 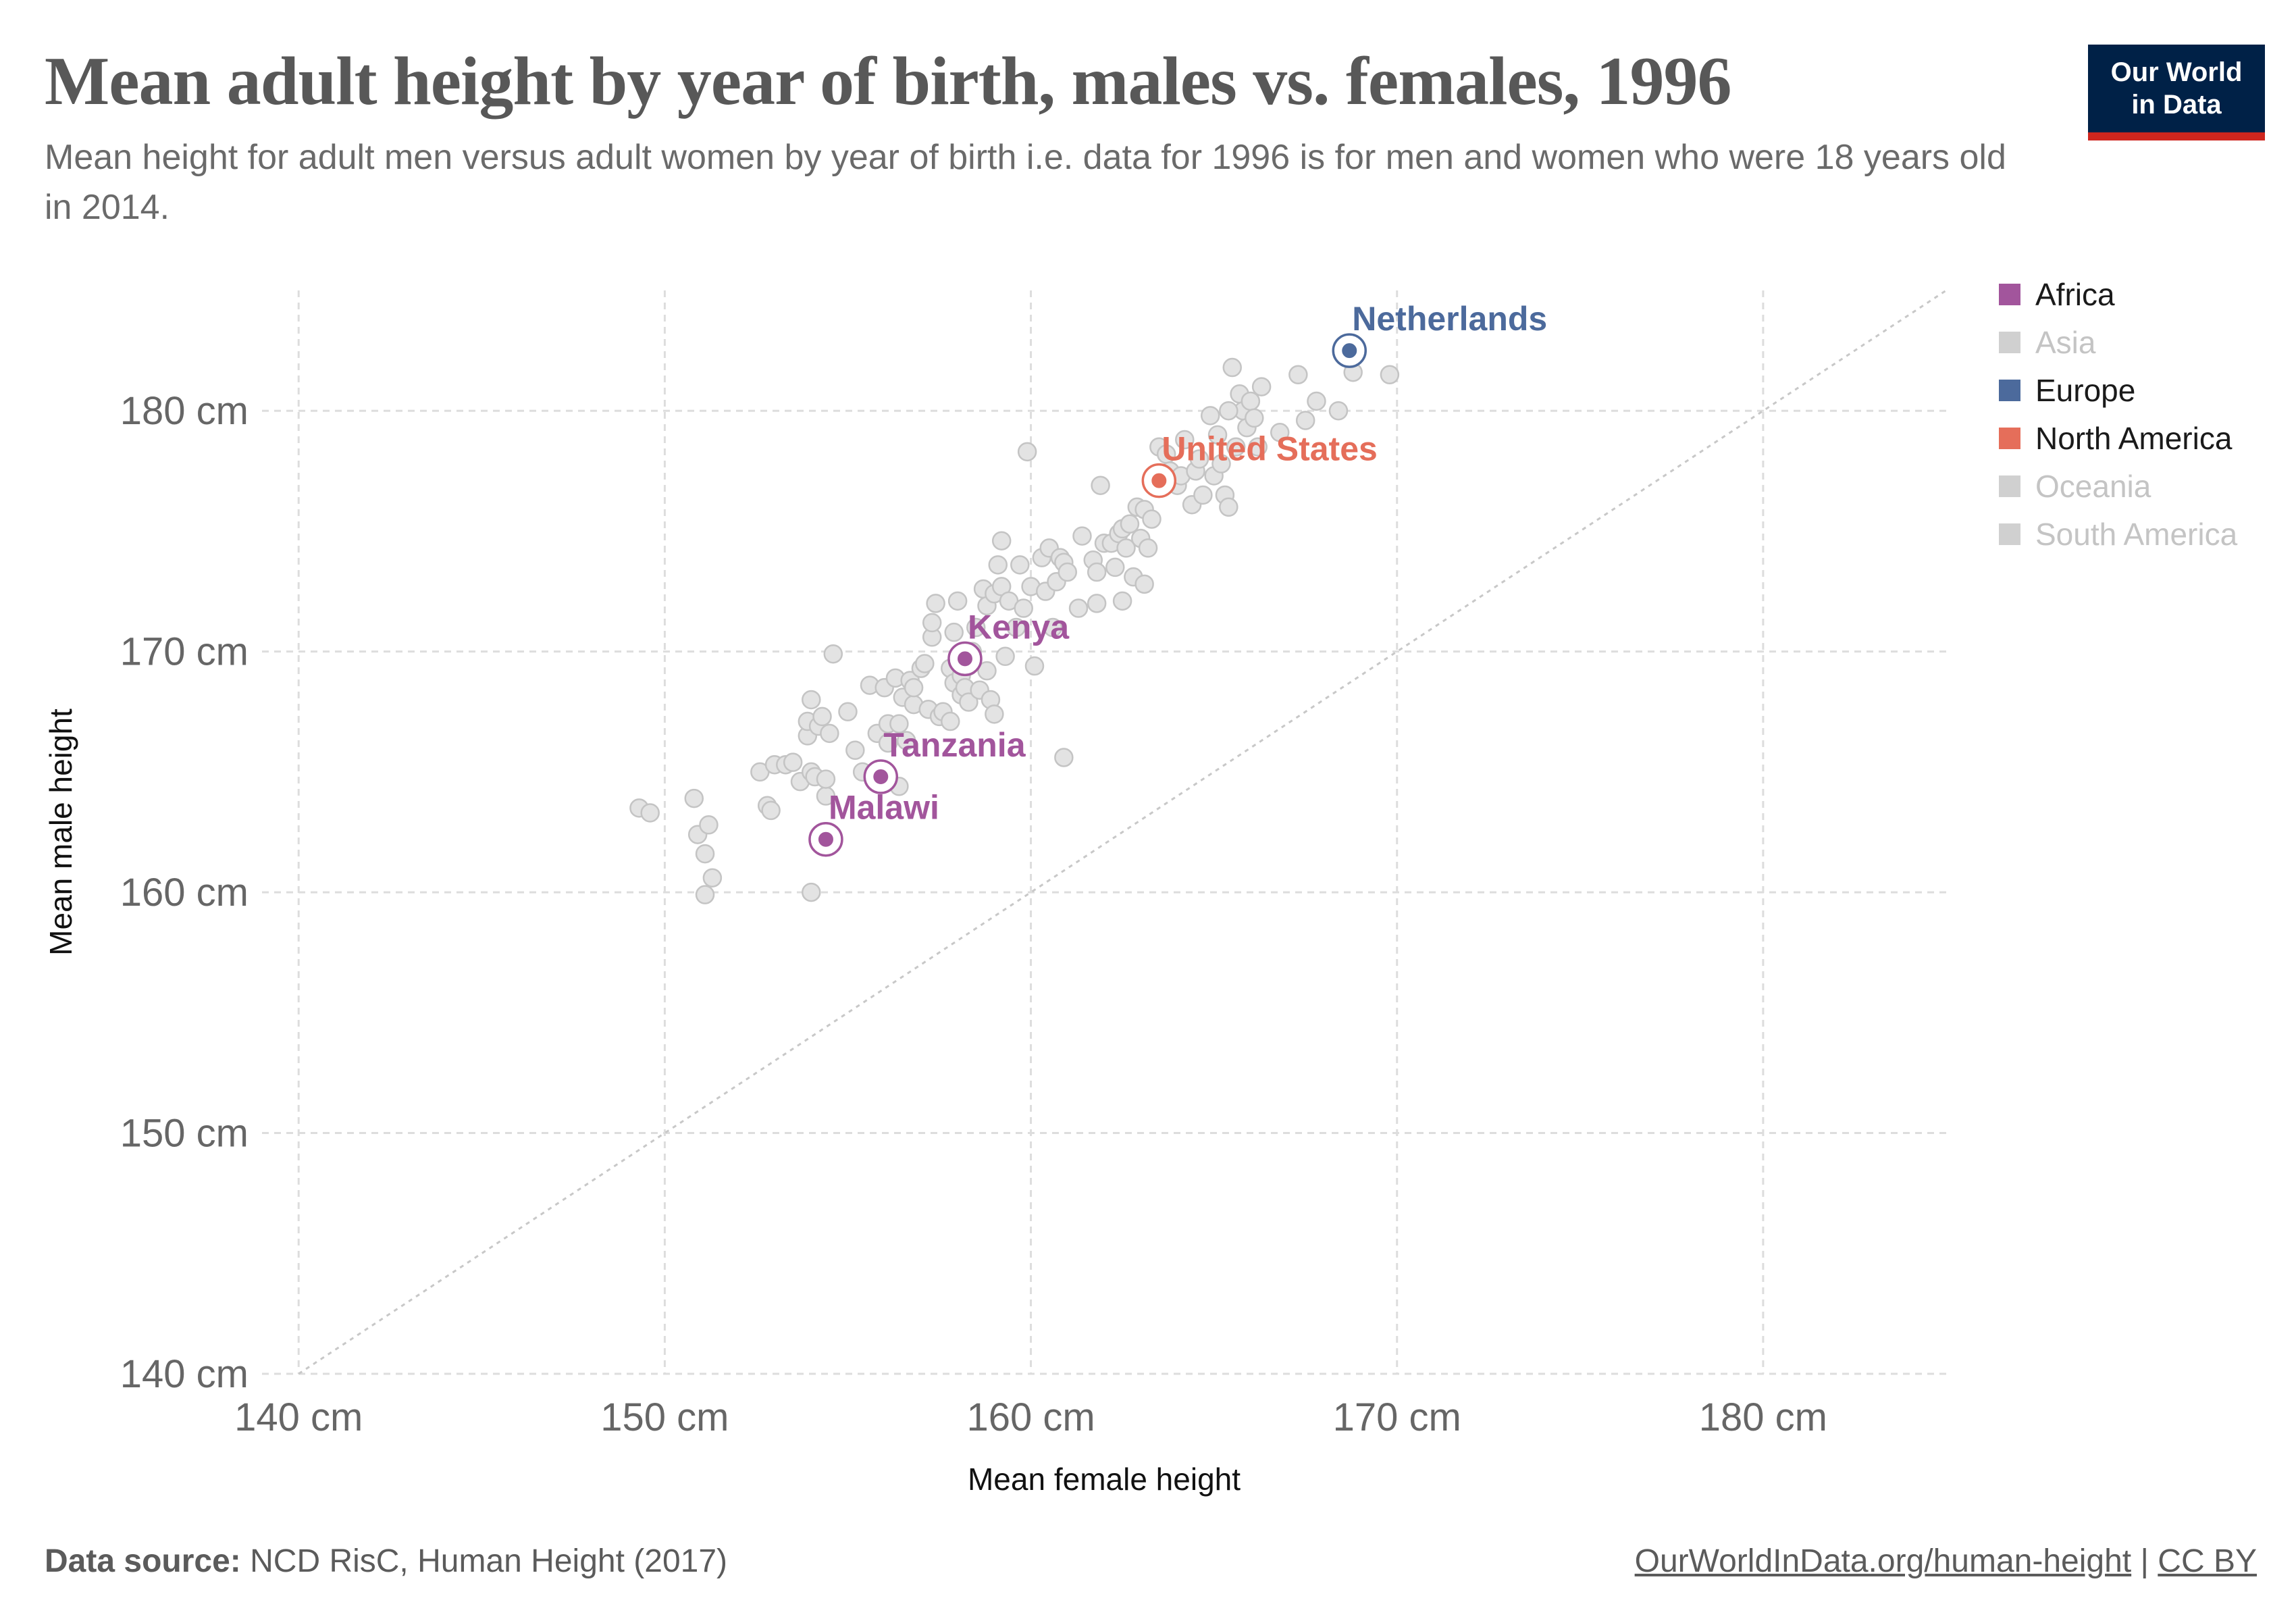 What do you see at coordinates (1397, 1417) in the screenshot?
I see `x-tick-label: 170 cm` at bounding box center [1397, 1417].